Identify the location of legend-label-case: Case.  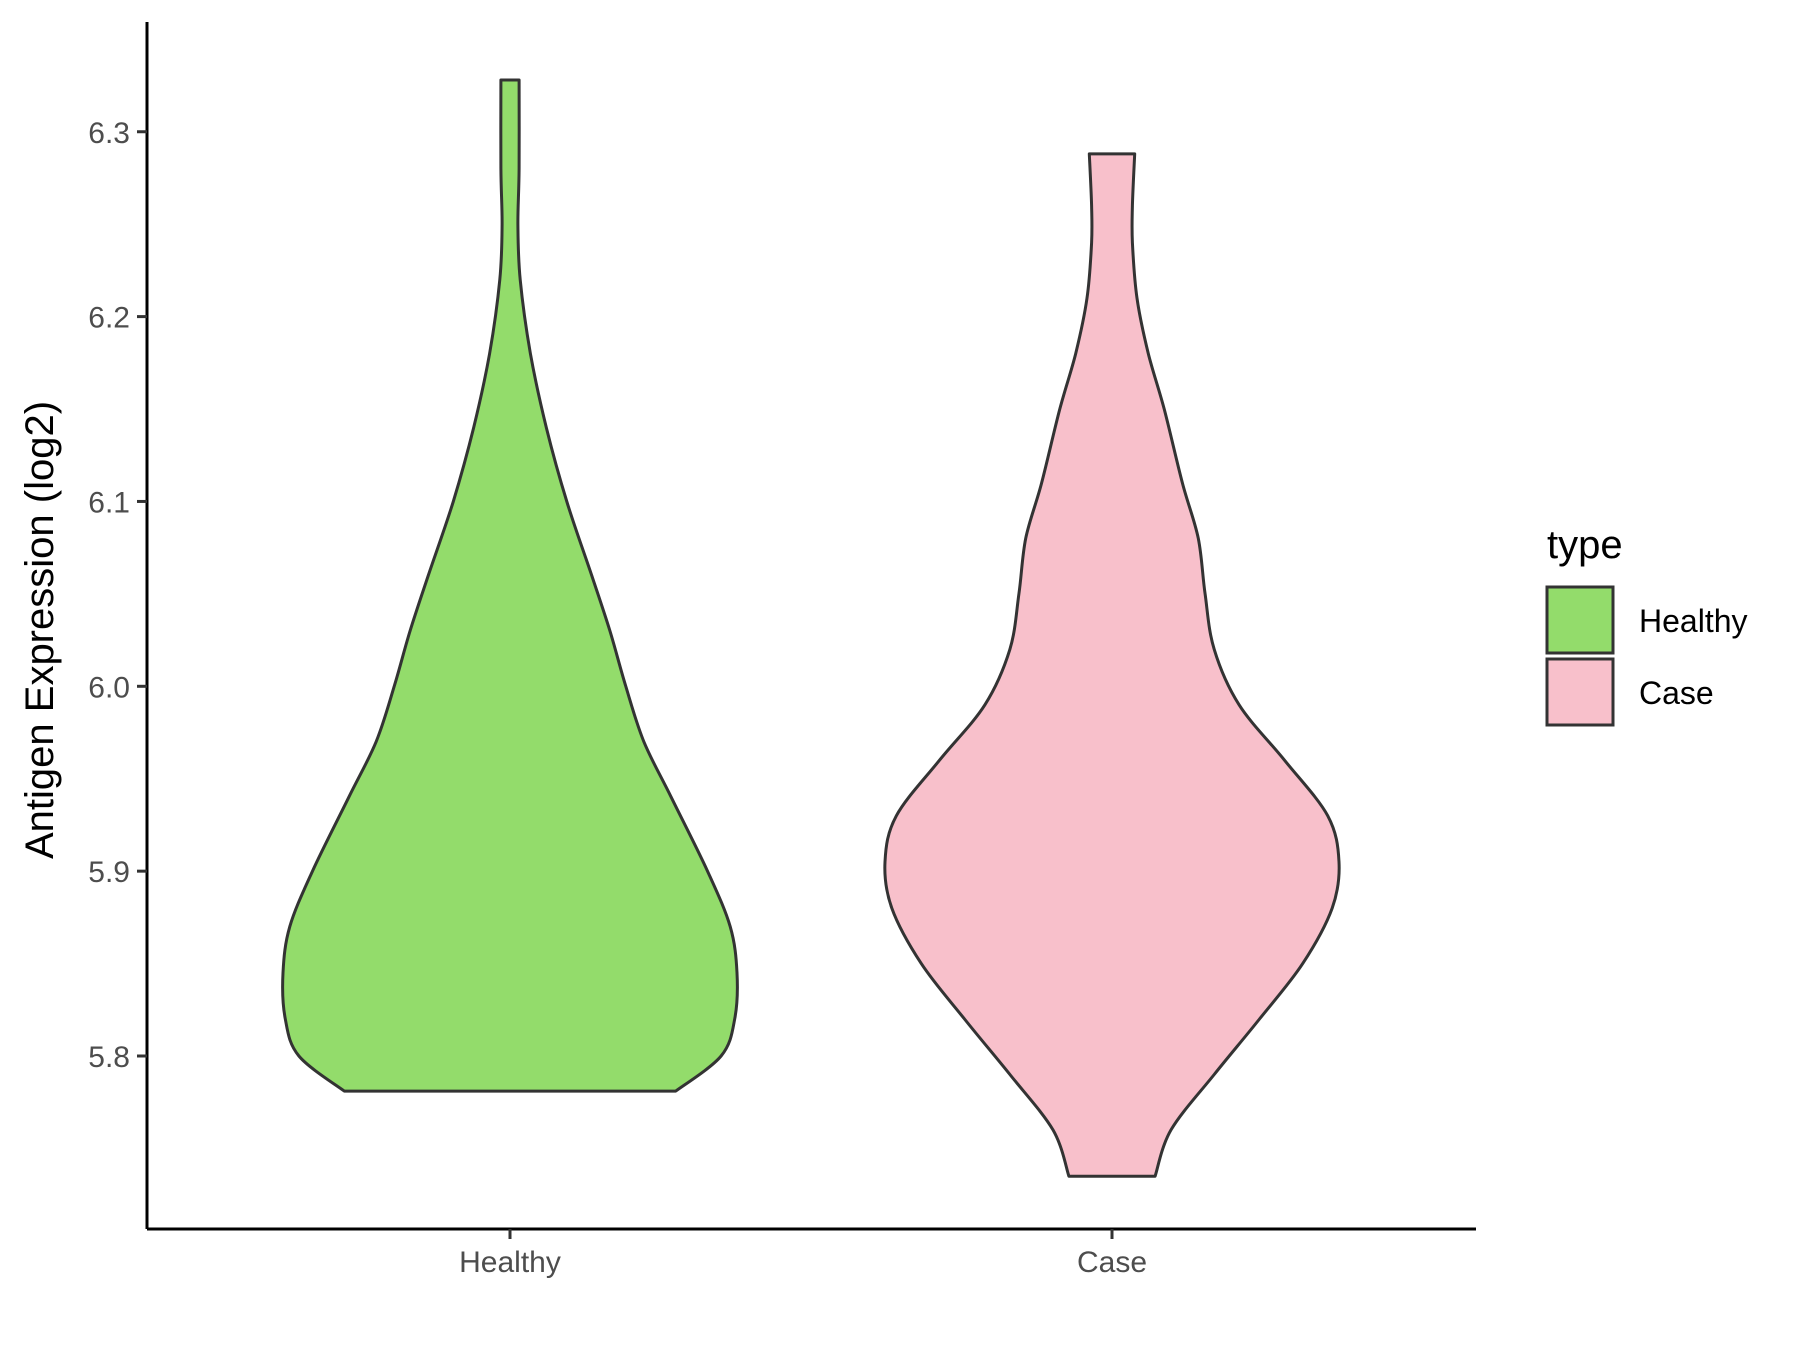
(1676, 693).